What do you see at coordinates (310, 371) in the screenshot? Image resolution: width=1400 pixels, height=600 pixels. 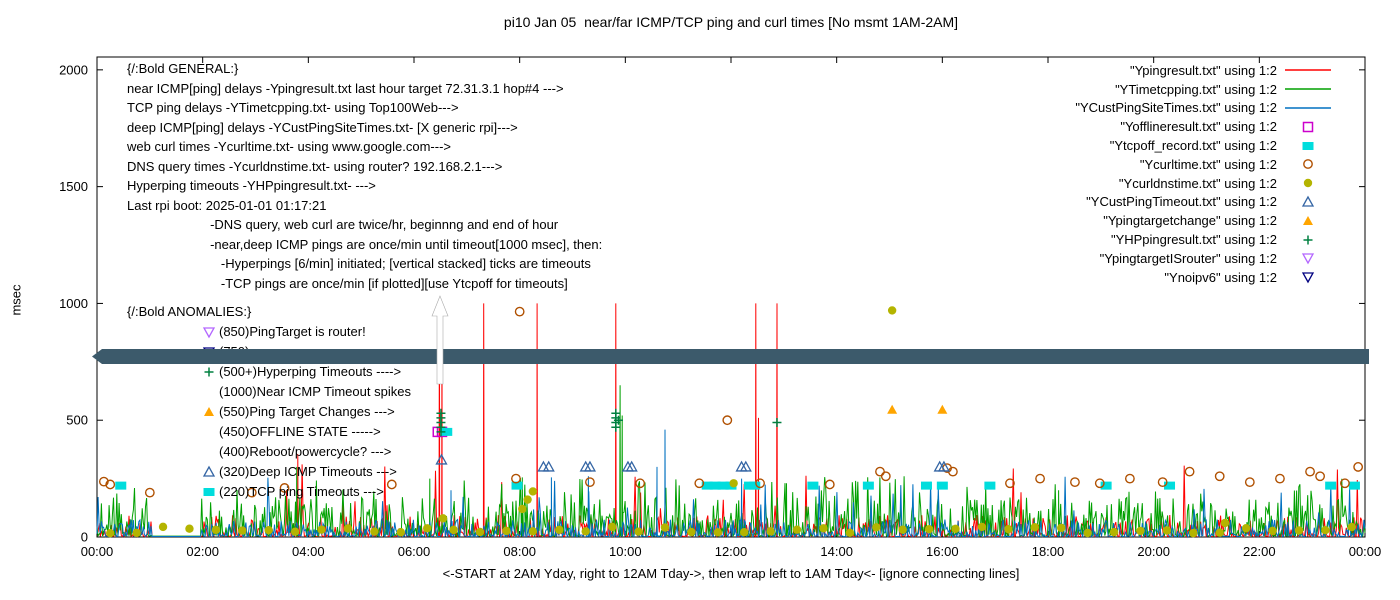 I see `anomaly-text: (500+)Hyperping Timeouts ---->` at bounding box center [310, 371].